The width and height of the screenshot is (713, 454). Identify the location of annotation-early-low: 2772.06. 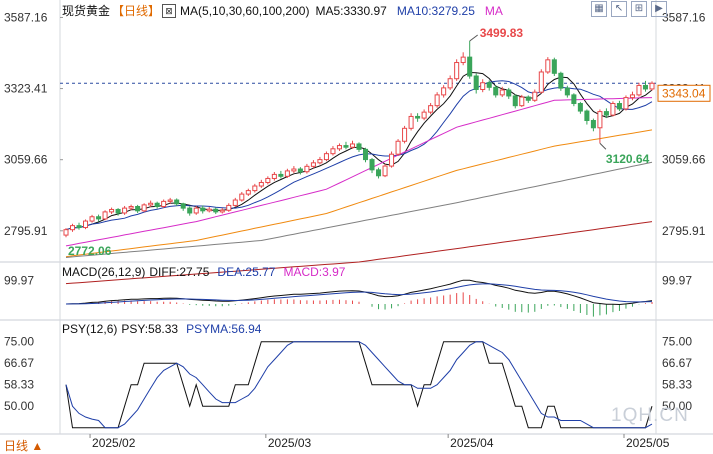
(90, 251).